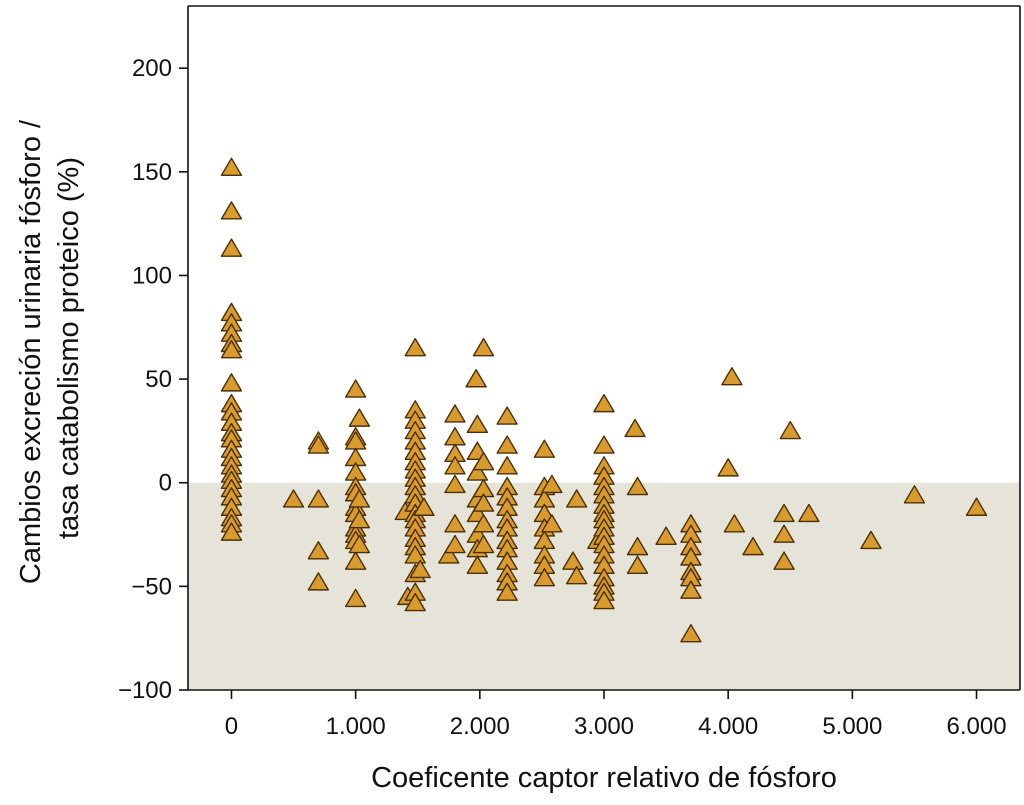 This screenshot has height=805, width=1024. I want to click on x-tick-label: 4.000, so click(728, 726).